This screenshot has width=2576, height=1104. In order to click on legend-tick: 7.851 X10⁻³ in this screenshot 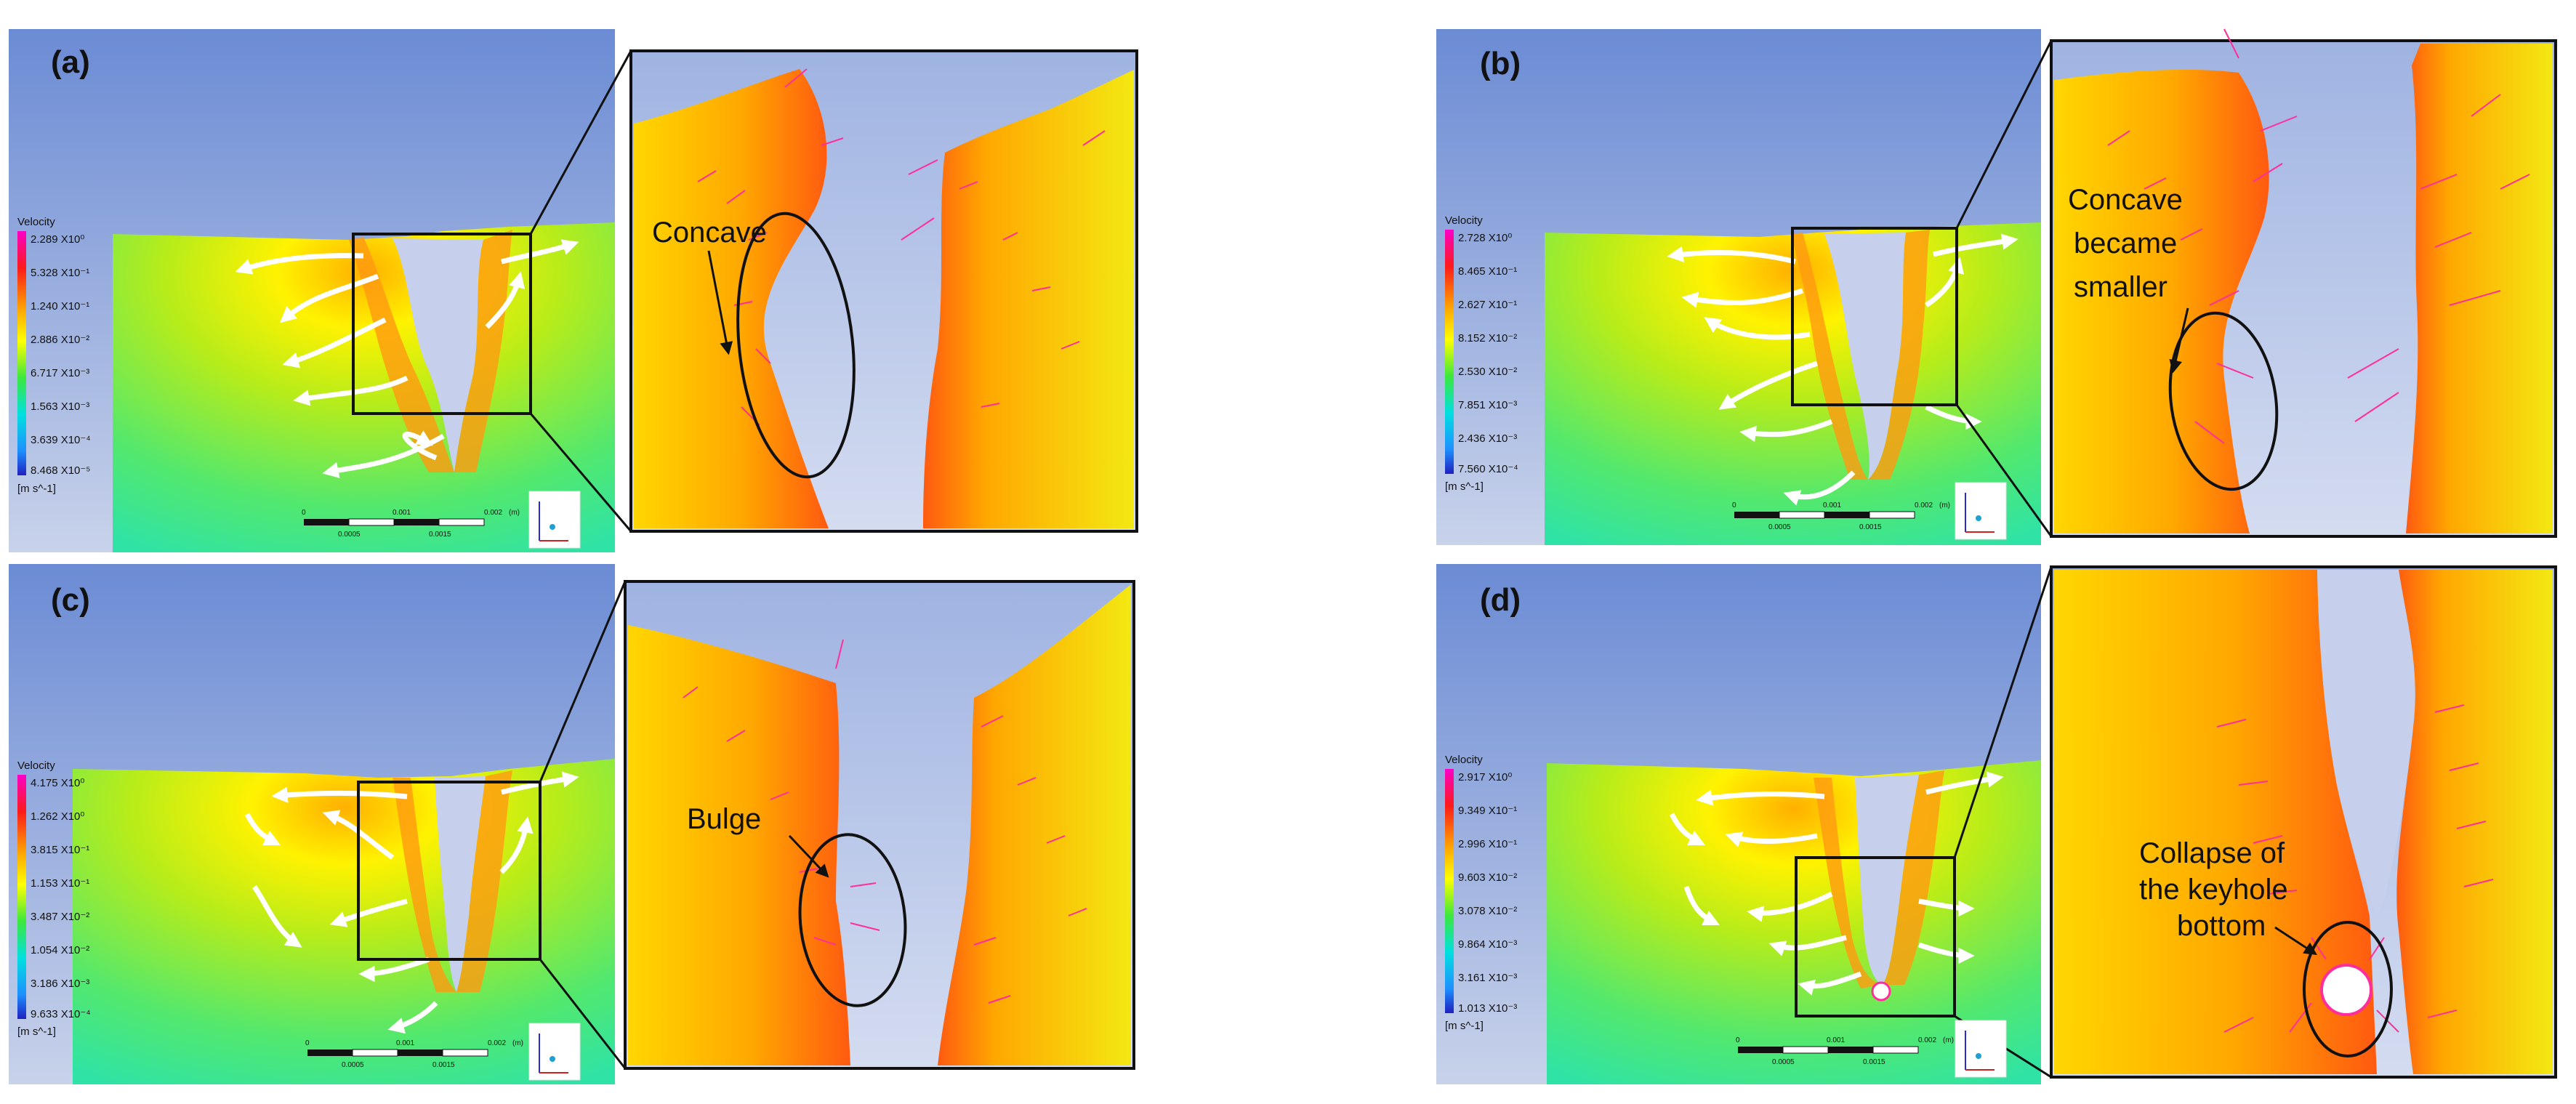, I will do `click(1487, 405)`.